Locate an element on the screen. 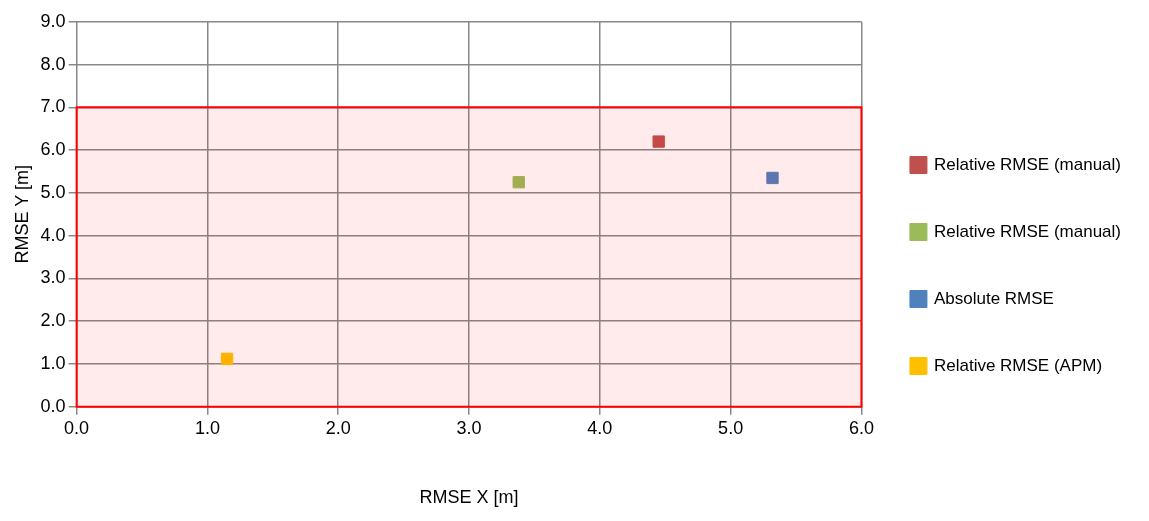 Image resolution: width=1149 pixels, height=521 pixels. y-tick-label: 0.0 is located at coordinates (53, 405).